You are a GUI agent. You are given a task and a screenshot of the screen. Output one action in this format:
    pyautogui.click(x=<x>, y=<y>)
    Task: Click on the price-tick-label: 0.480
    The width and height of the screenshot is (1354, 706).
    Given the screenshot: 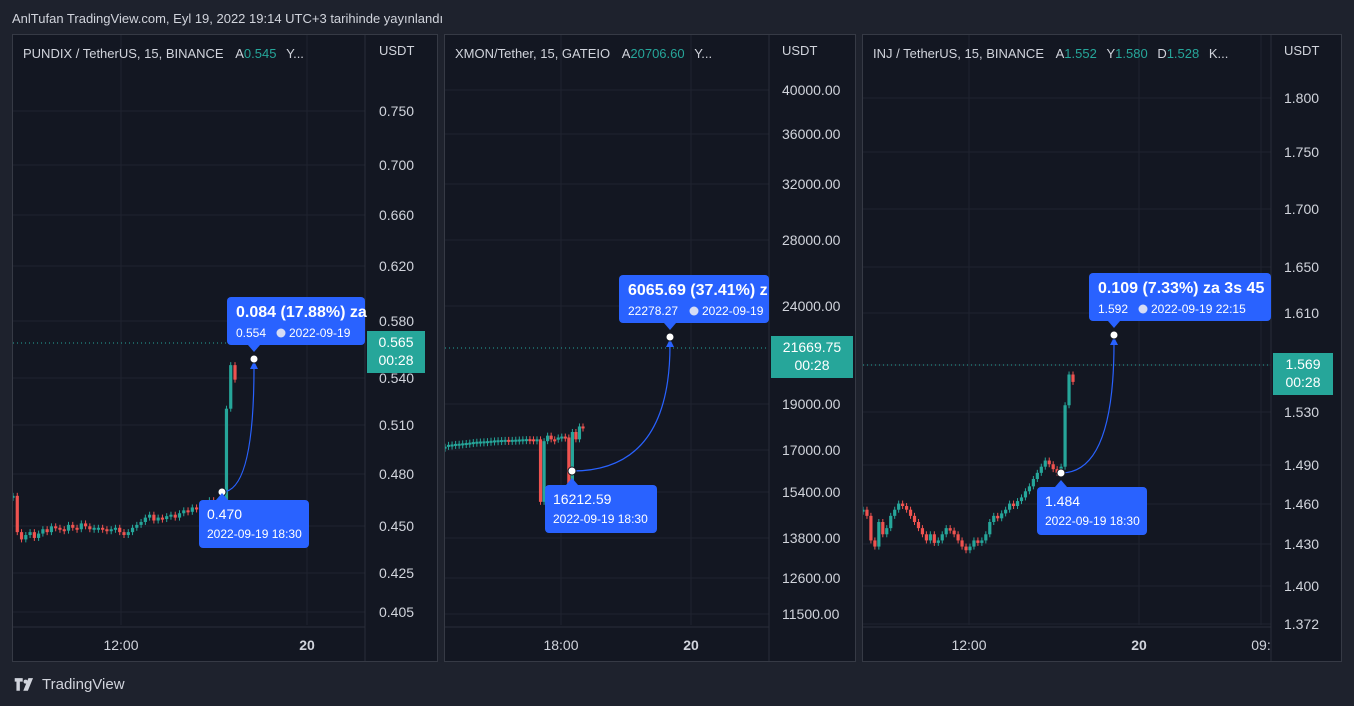 What is the action you would take?
    pyautogui.click(x=396, y=474)
    